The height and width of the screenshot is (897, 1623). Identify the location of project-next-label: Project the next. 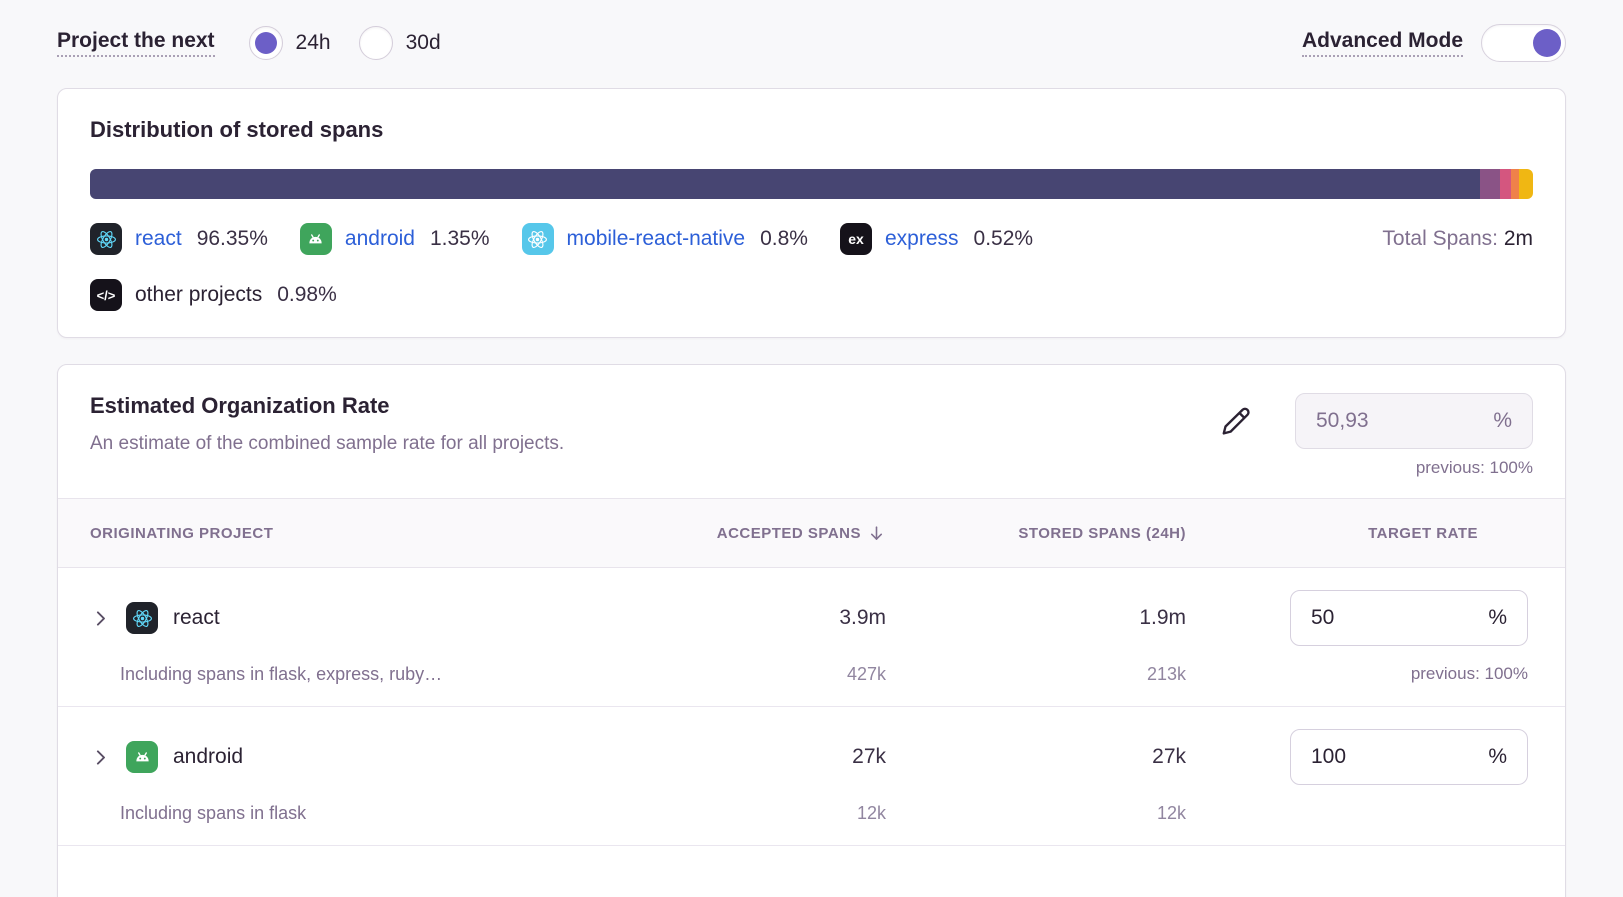
(136, 43).